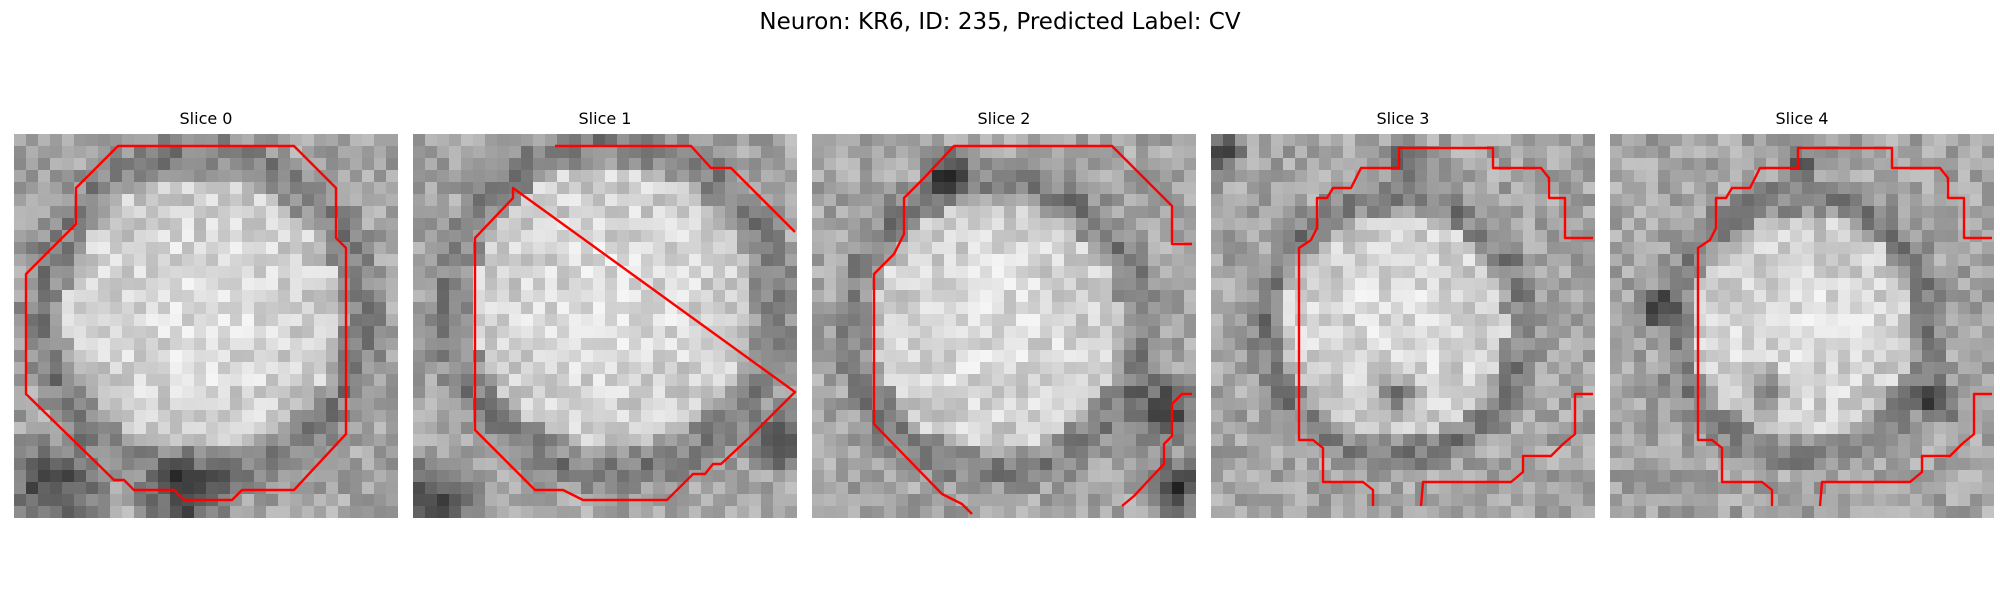 This screenshot has height=600, width=2000. I want to click on slice-panel-3: Slice 3, so click(1403, 313).